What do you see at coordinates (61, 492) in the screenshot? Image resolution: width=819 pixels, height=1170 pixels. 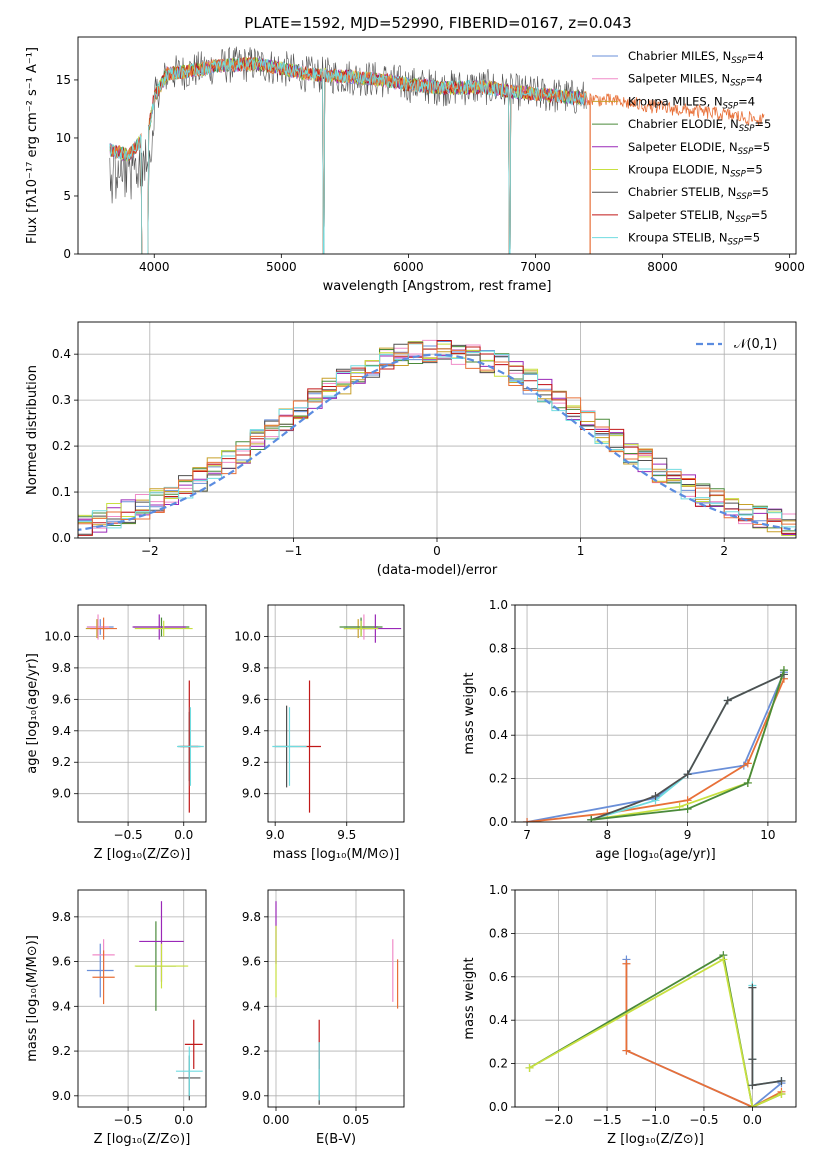 I see `y-tick-label: 0.1` at bounding box center [61, 492].